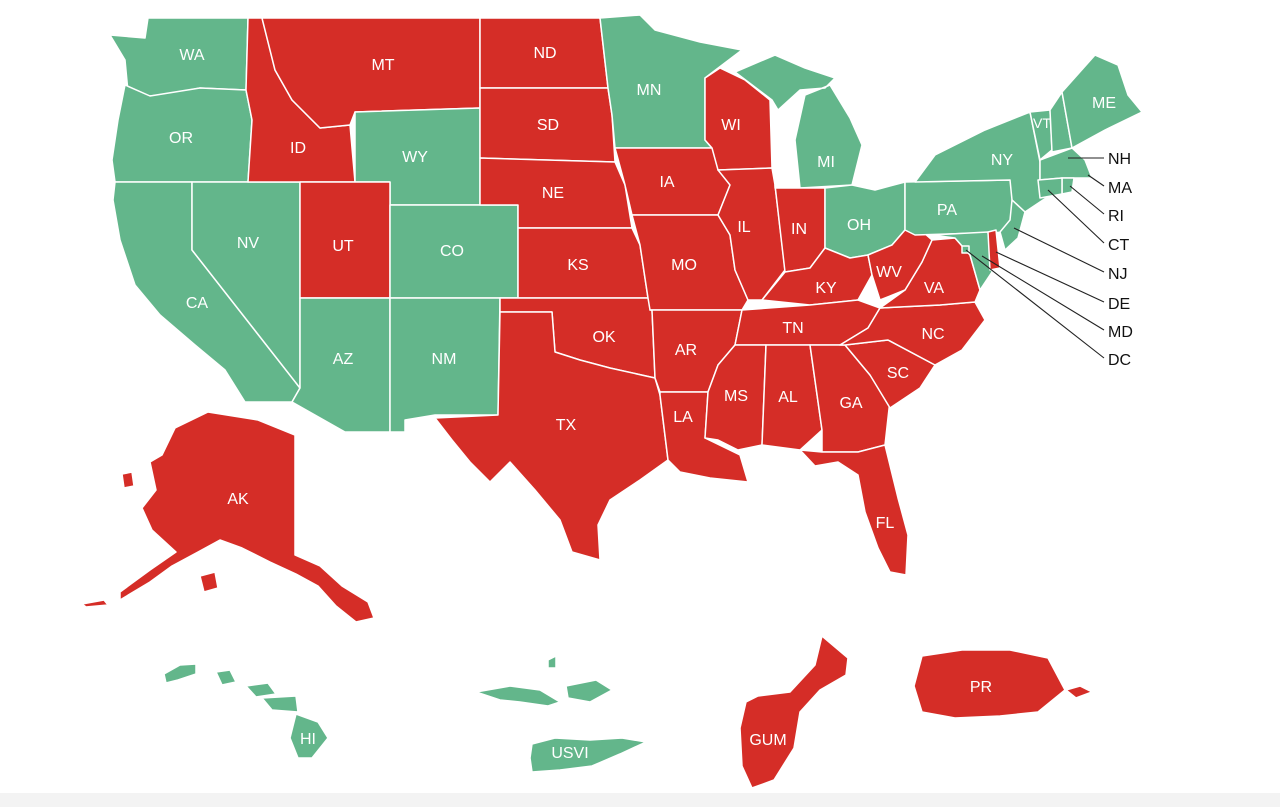  I want to click on state-label-ca: CA, so click(197, 303).